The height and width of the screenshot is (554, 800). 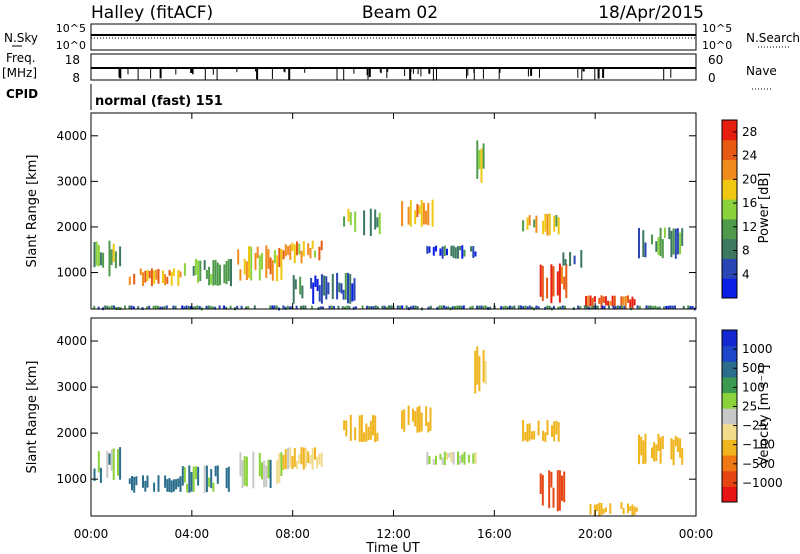 I want to click on power-colorbar: 4 8 12 16 20 24 28, so click(x=739, y=209).